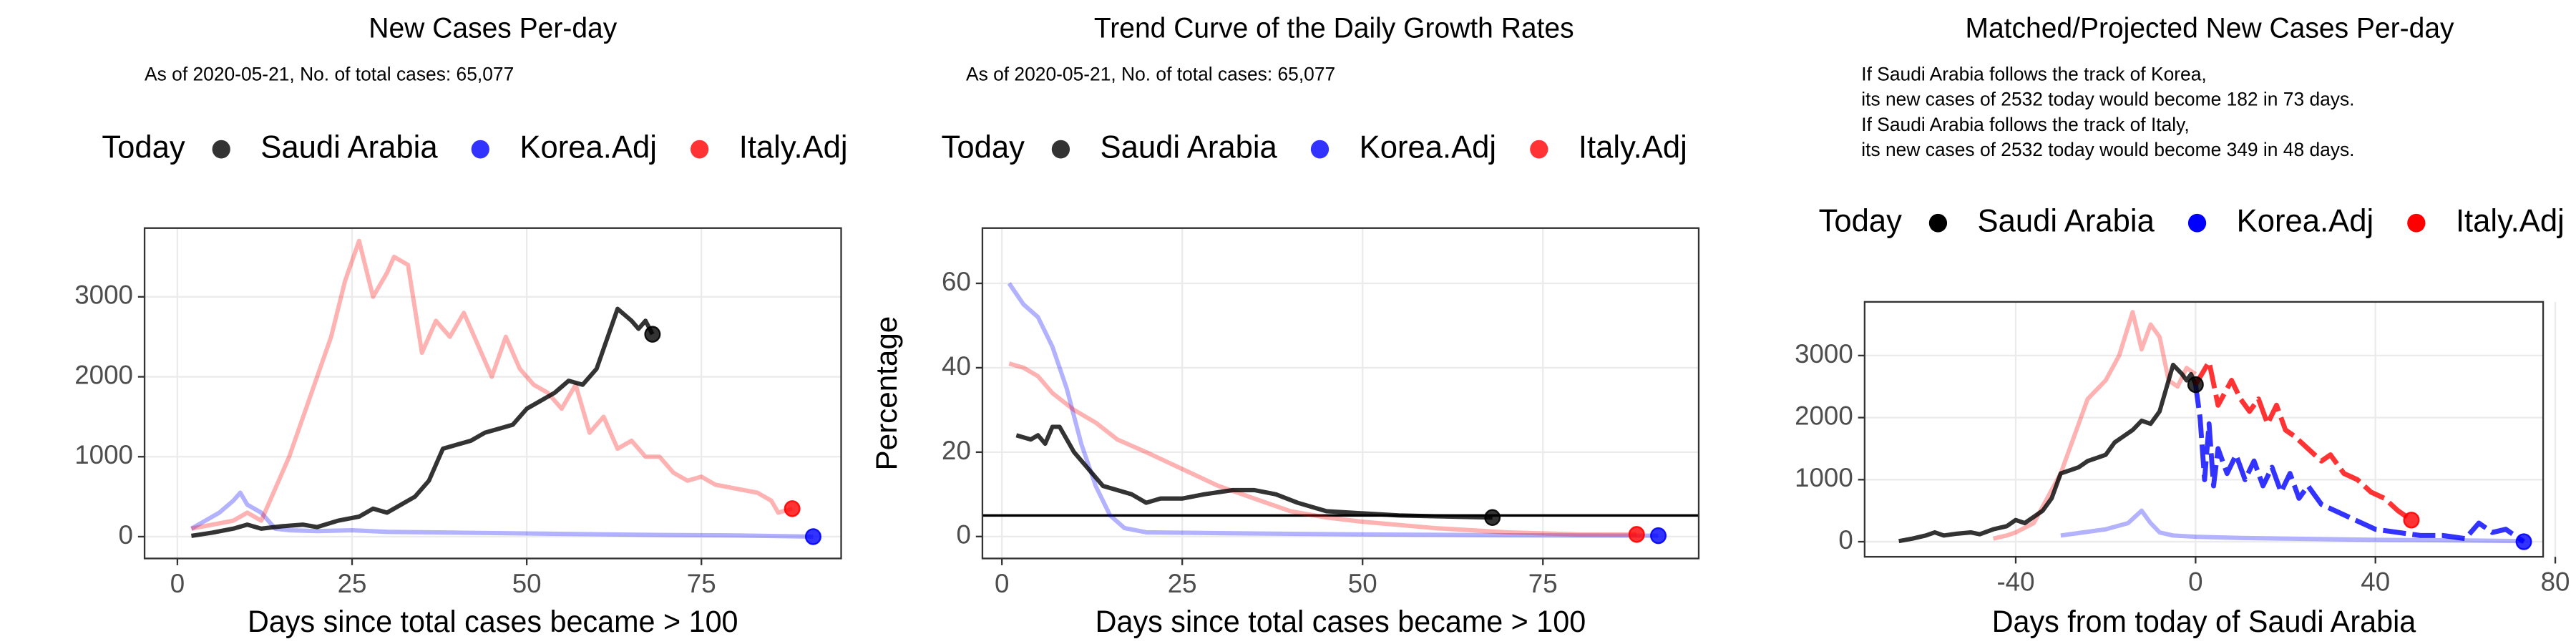 Image resolution: width=2576 pixels, height=644 pixels. I want to click on chart-title: New Cases Per-day, so click(493, 28).